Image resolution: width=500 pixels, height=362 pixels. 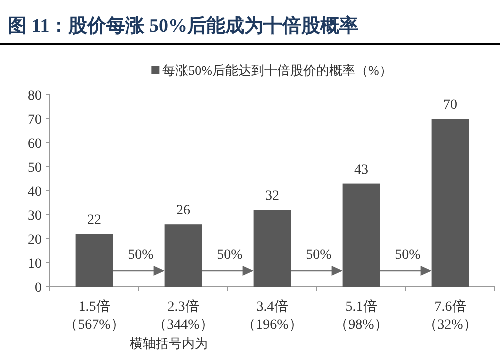 I want to click on y-tick-label: 80, so click(x=35, y=96).